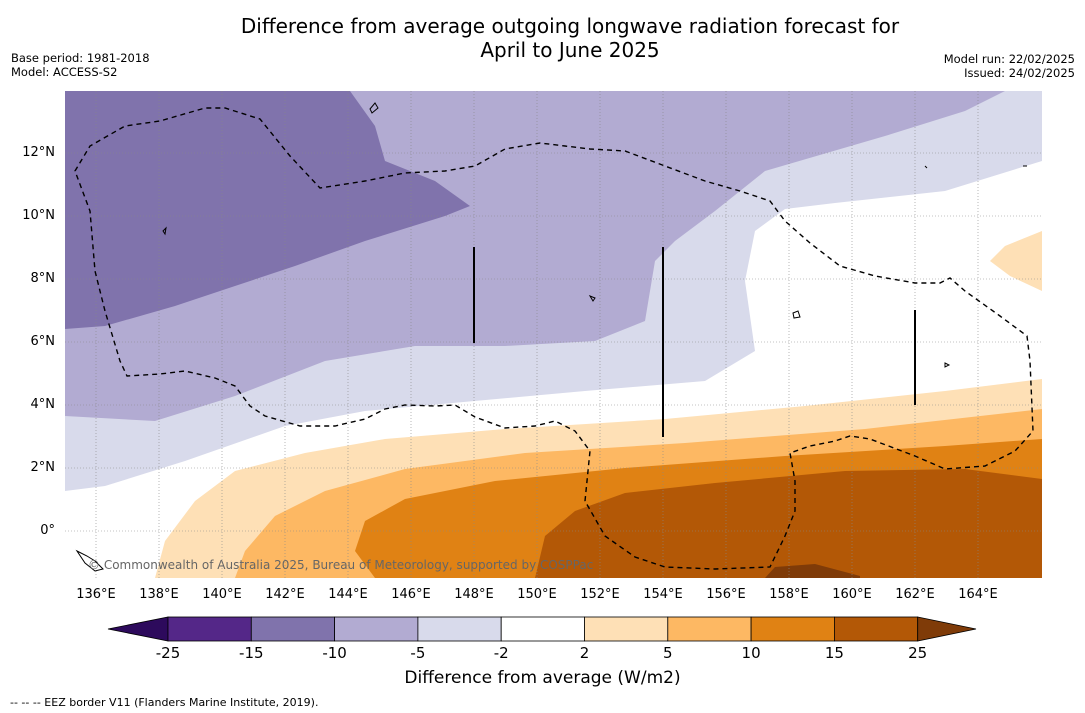 Image resolution: width=1085 pixels, height=713 pixels. I want to click on lon-tick: 146°E, so click(411, 594).